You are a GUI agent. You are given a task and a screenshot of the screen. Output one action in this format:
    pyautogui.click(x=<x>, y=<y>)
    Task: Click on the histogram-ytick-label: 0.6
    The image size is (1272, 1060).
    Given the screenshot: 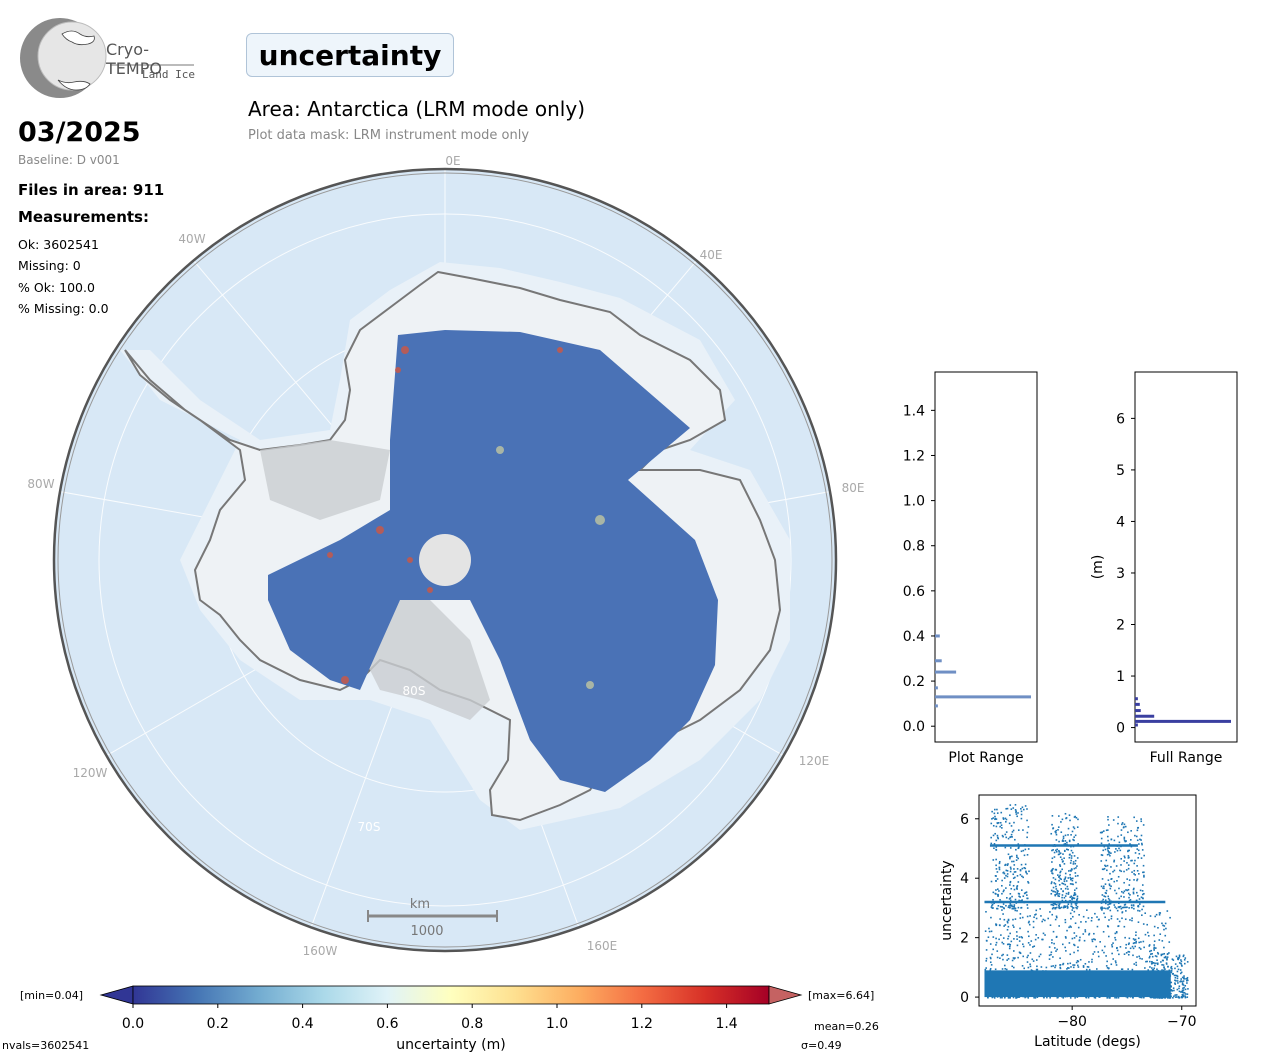 What is the action you would take?
    pyautogui.click(x=914, y=592)
    